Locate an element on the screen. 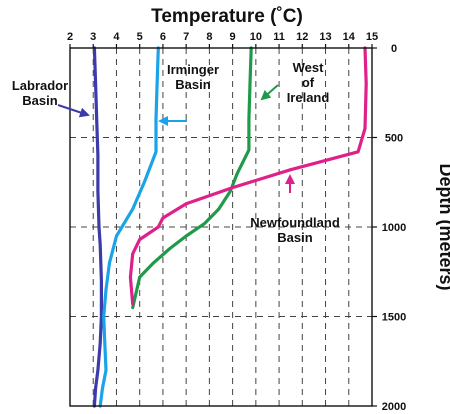  y-tick-label: 2000 is located at coordinates (394, 407).